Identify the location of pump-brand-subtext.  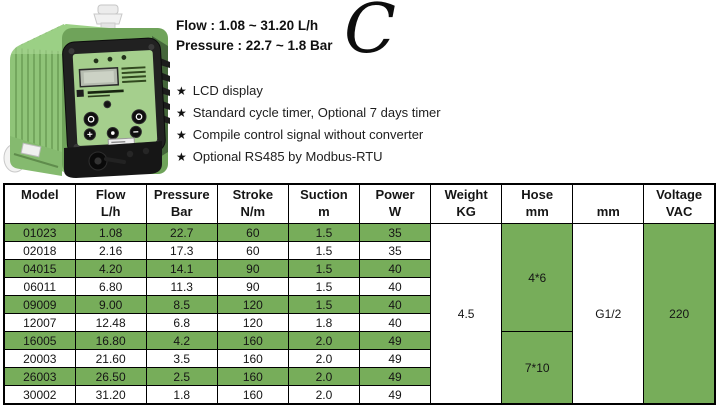
(98, 96).